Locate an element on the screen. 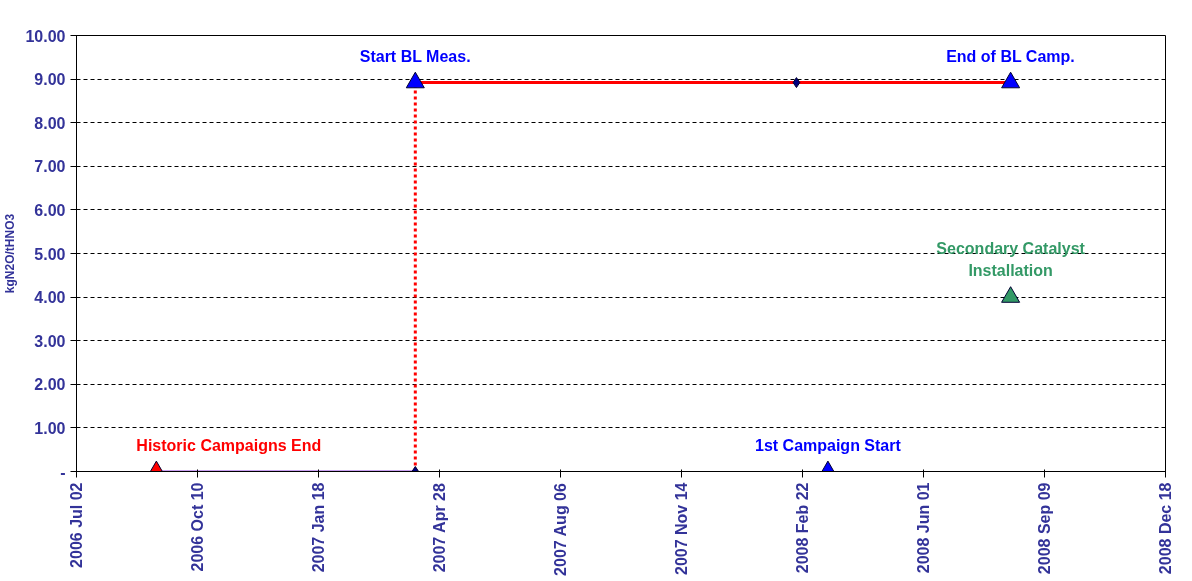 The image size is (1192, 581). x-tick-label: 2007 Aug 06 is located at coordinates (560, 529).